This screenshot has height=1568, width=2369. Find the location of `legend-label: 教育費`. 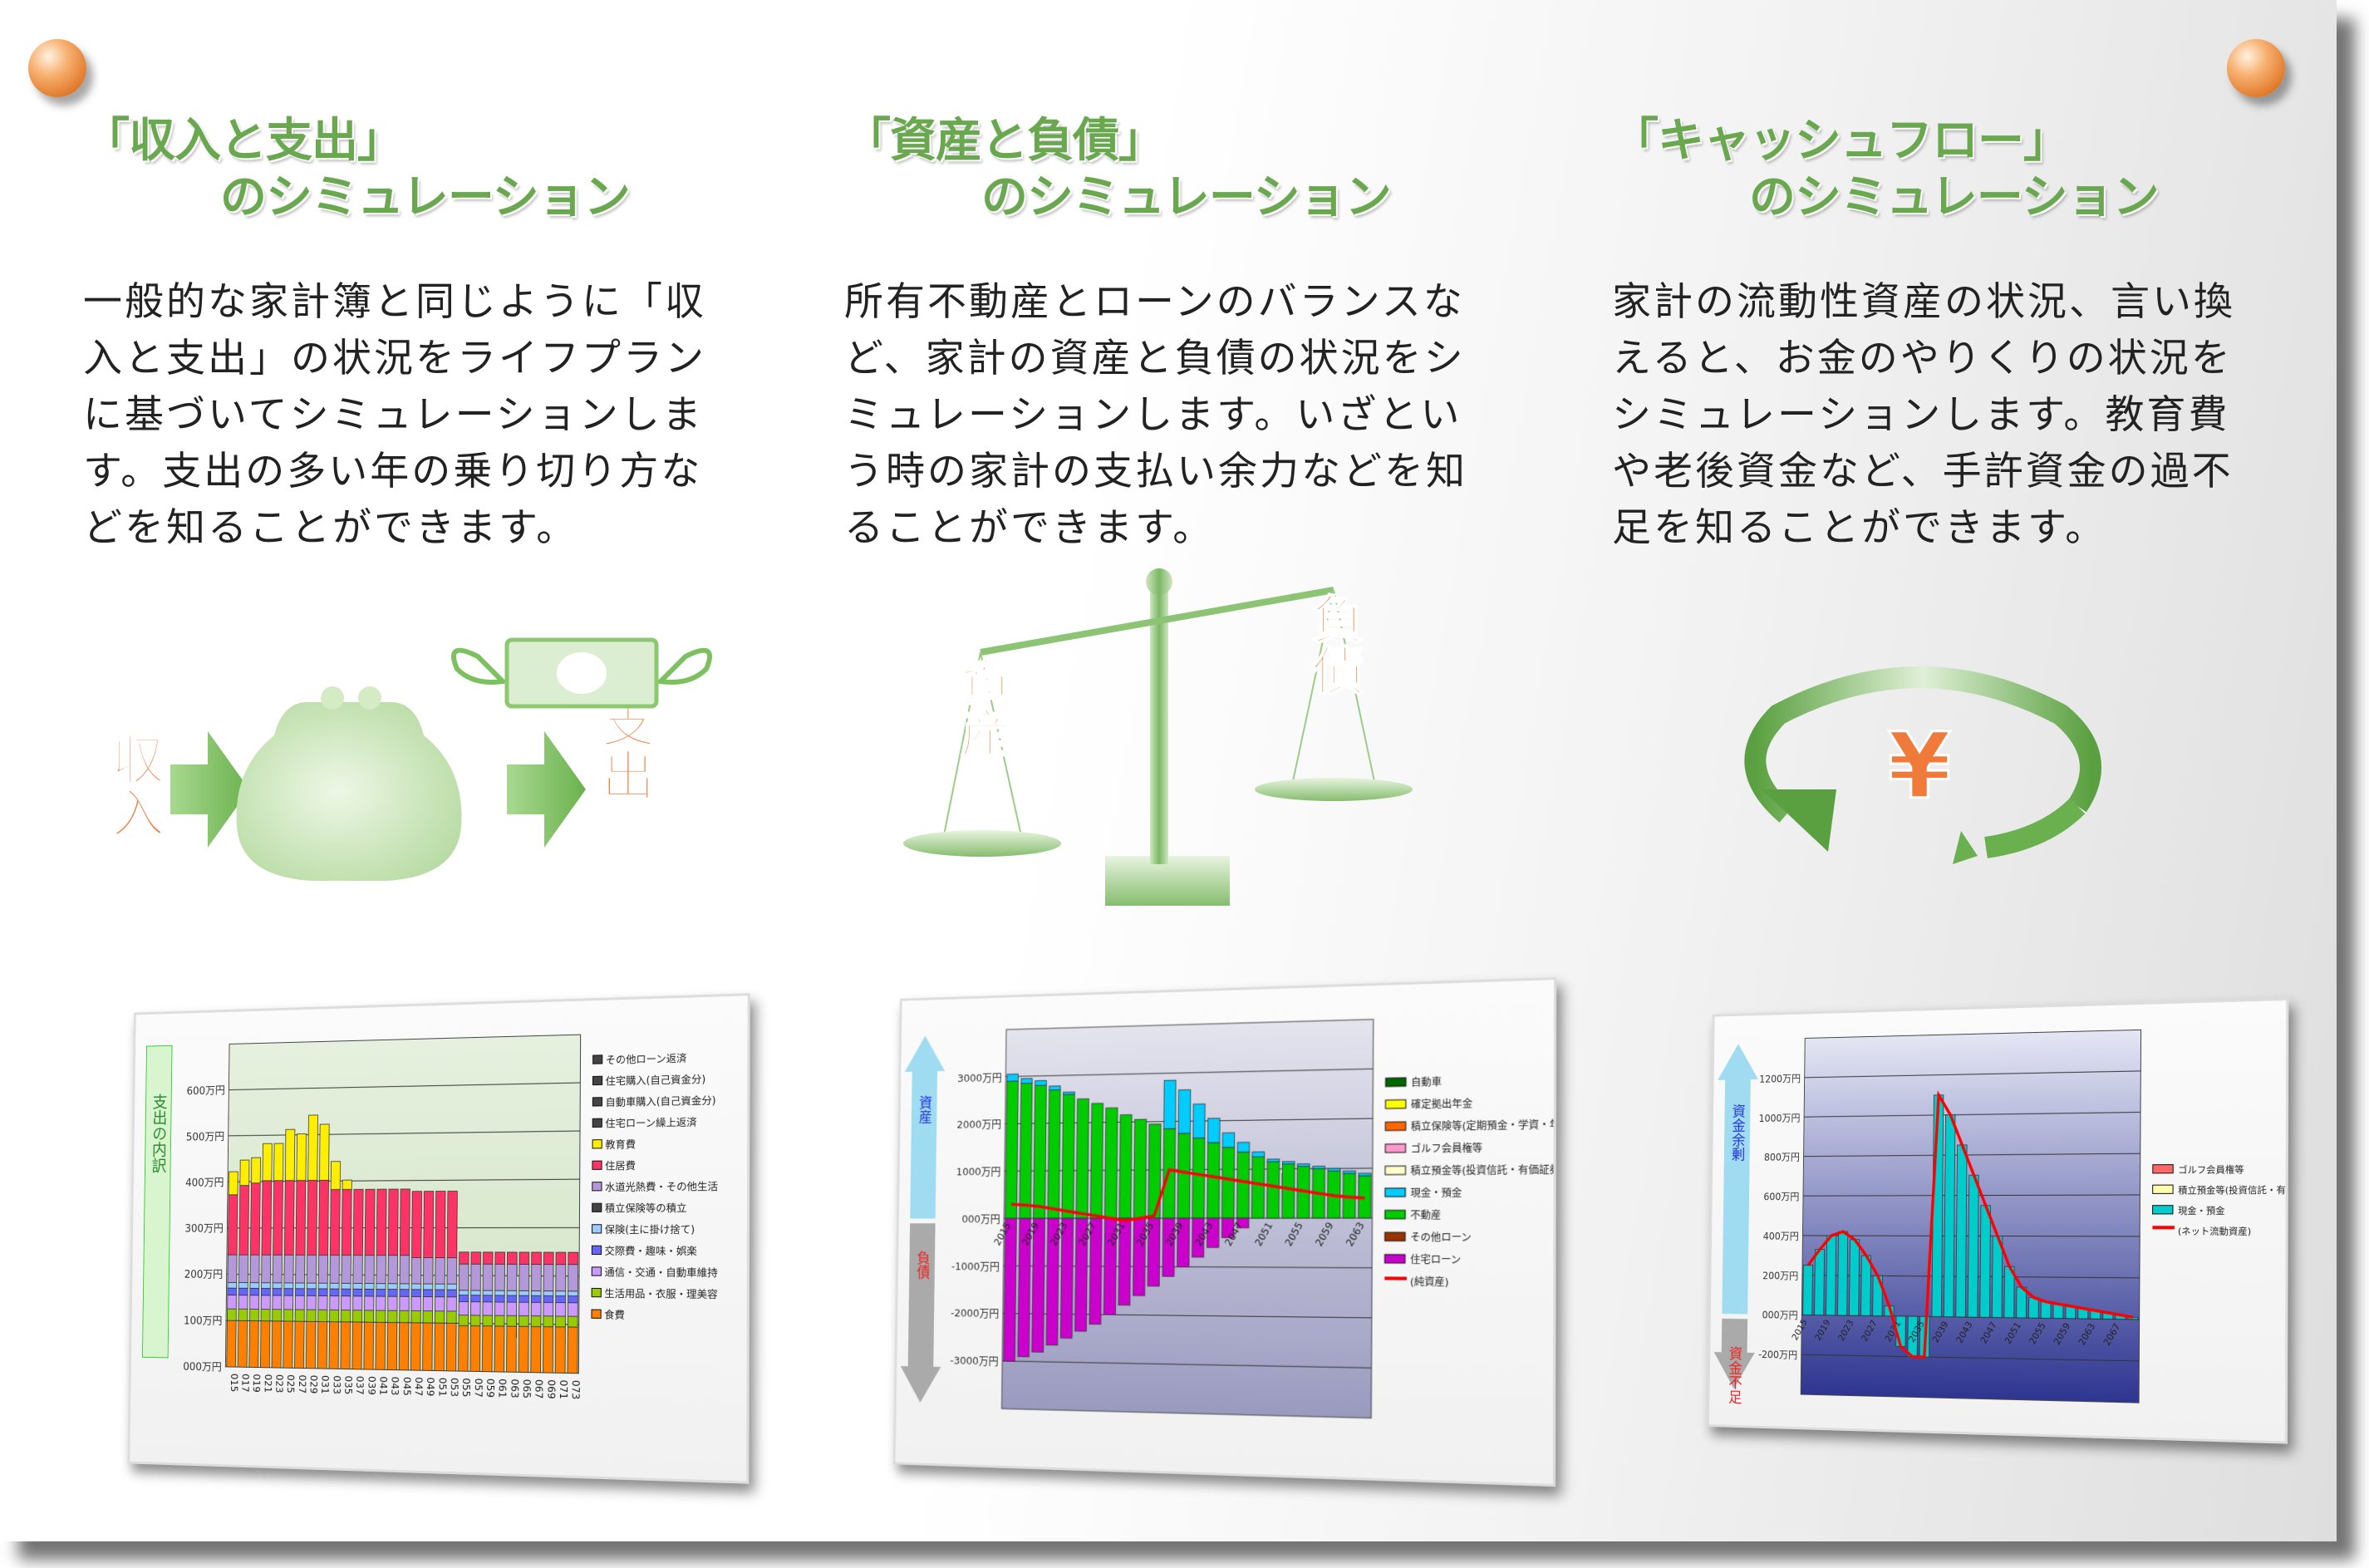

legend-label: 教育費 is located at coordinates (620, 1144).